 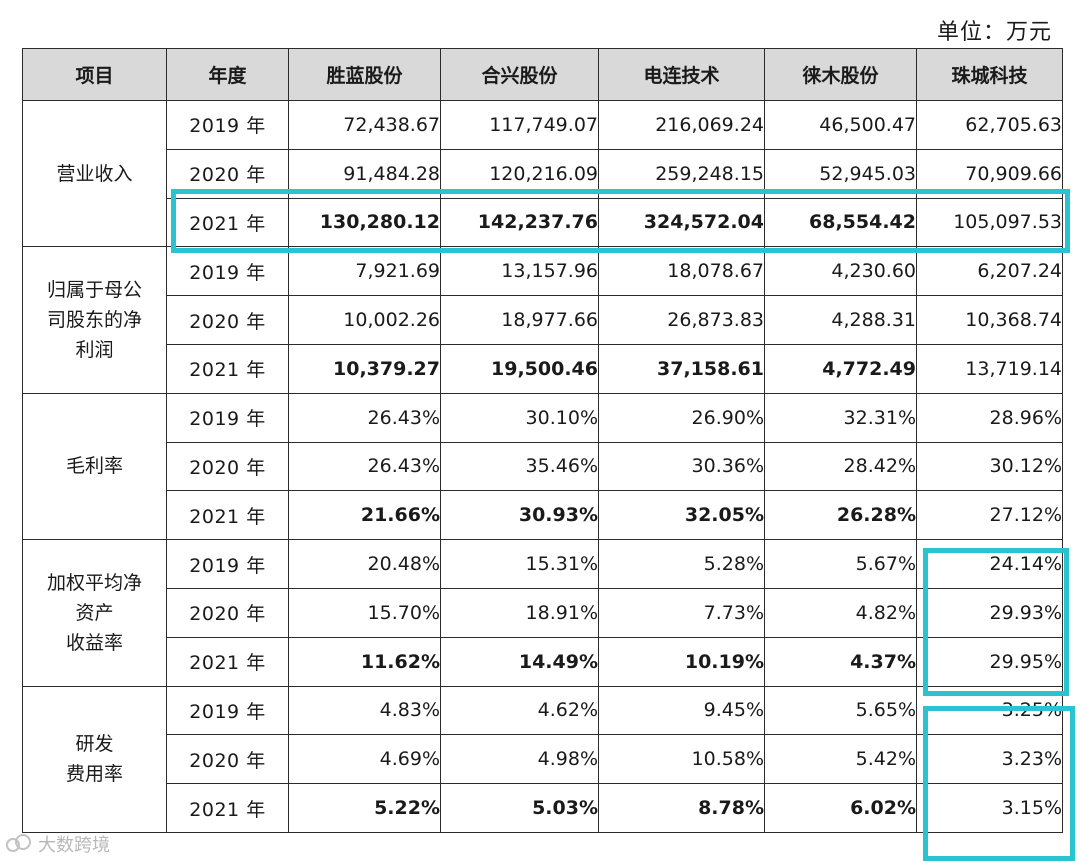 I want to click on value-cell: 21.66%, so click(x=364, y=515).